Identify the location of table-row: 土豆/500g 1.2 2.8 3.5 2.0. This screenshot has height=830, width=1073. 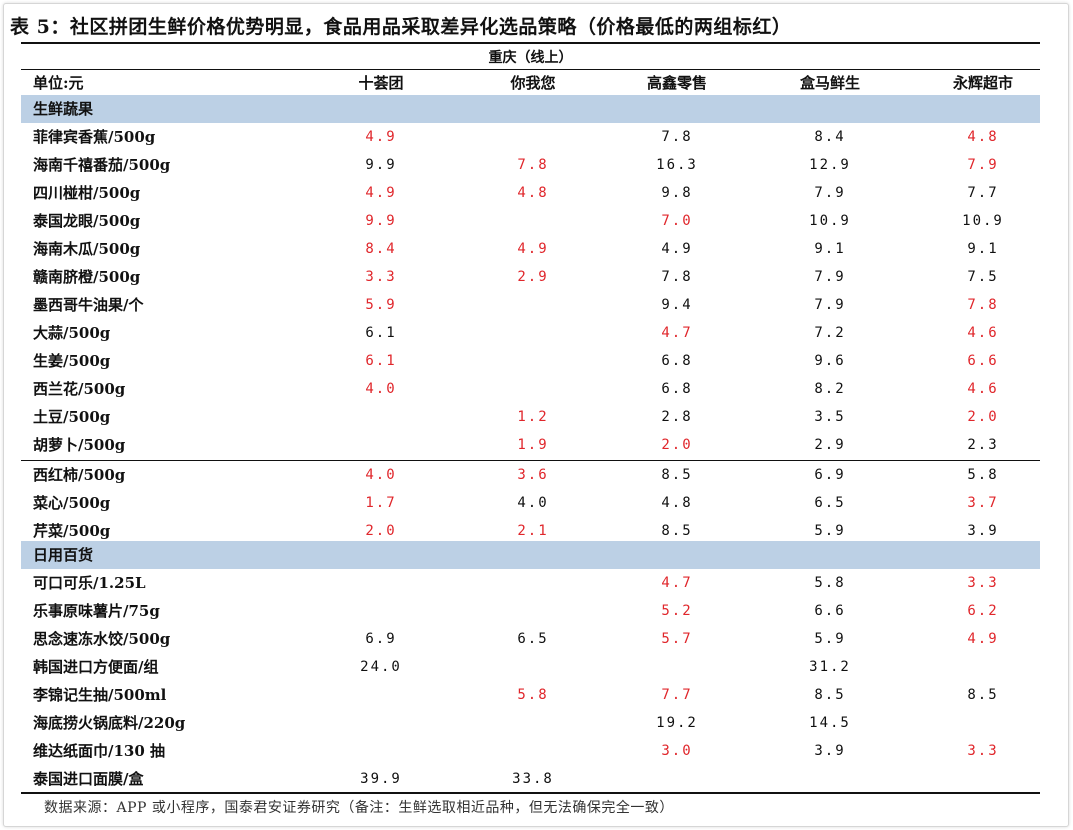
(530, 417).